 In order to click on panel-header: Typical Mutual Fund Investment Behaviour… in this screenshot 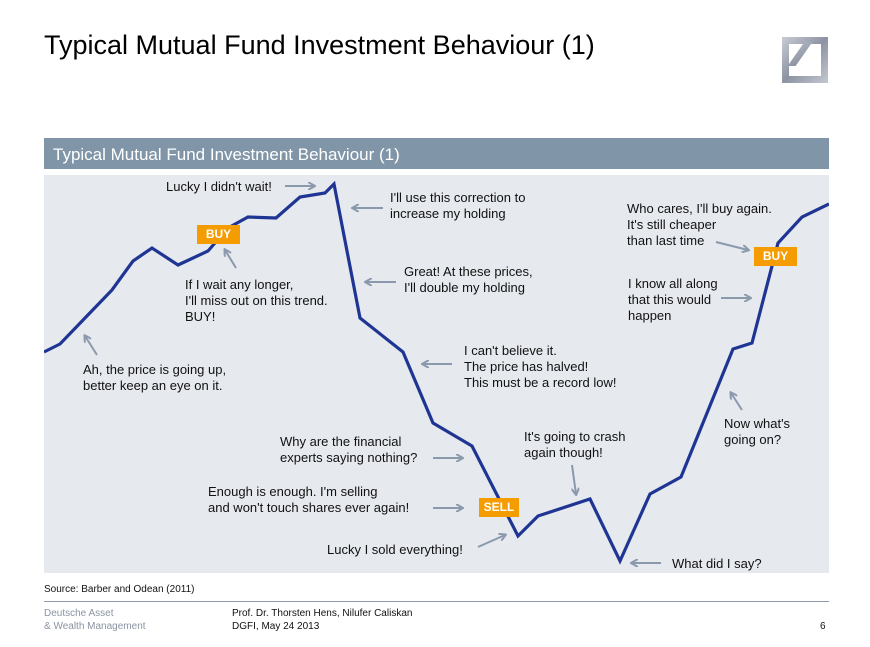, I will do `click(436, 153)`.